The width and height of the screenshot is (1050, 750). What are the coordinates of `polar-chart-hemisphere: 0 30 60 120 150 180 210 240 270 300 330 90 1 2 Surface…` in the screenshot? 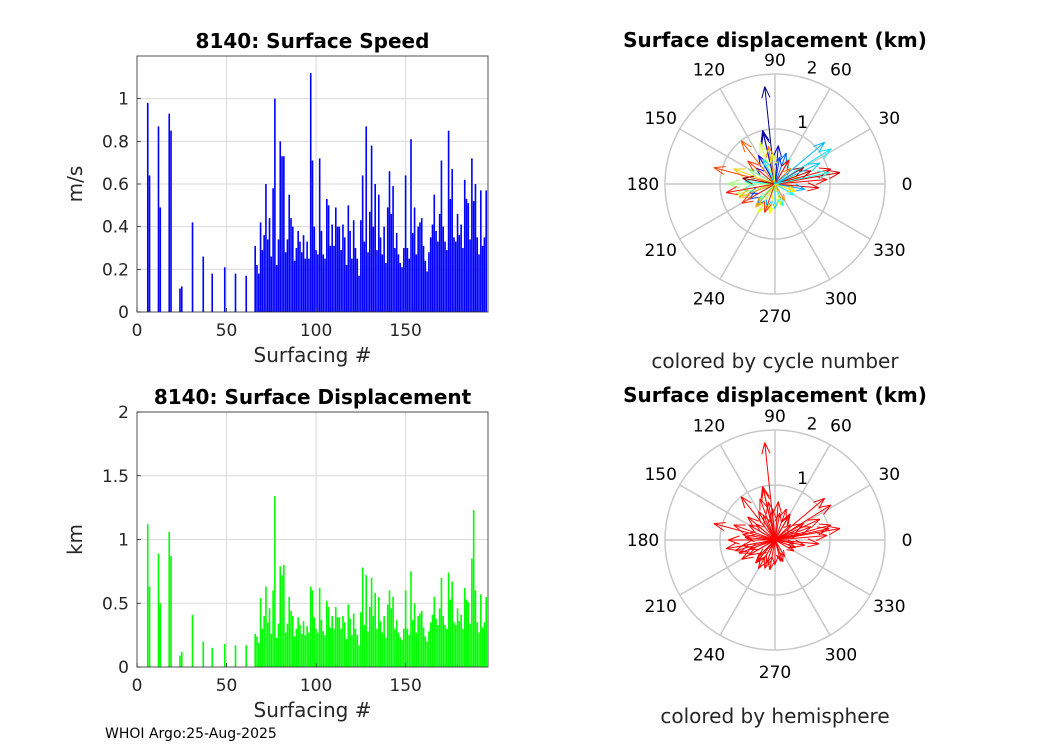 It's located at (775, 555).